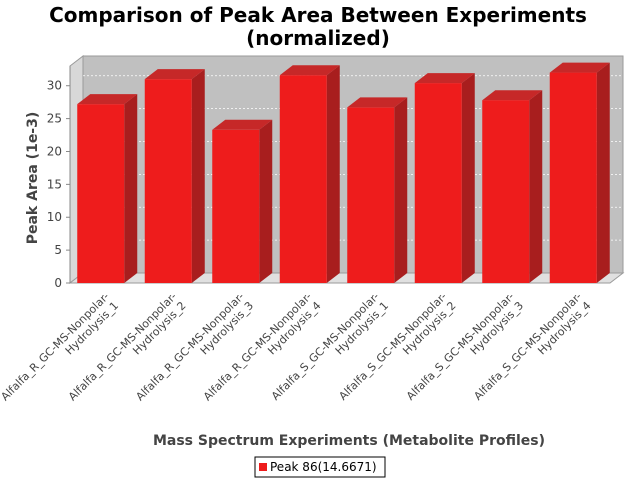 This screenshot has height=480, width=640. What do you see at coordinates (58, 250) in the screenshot?
I see `y-tick-label: 5` at bounding box center [58, 250].